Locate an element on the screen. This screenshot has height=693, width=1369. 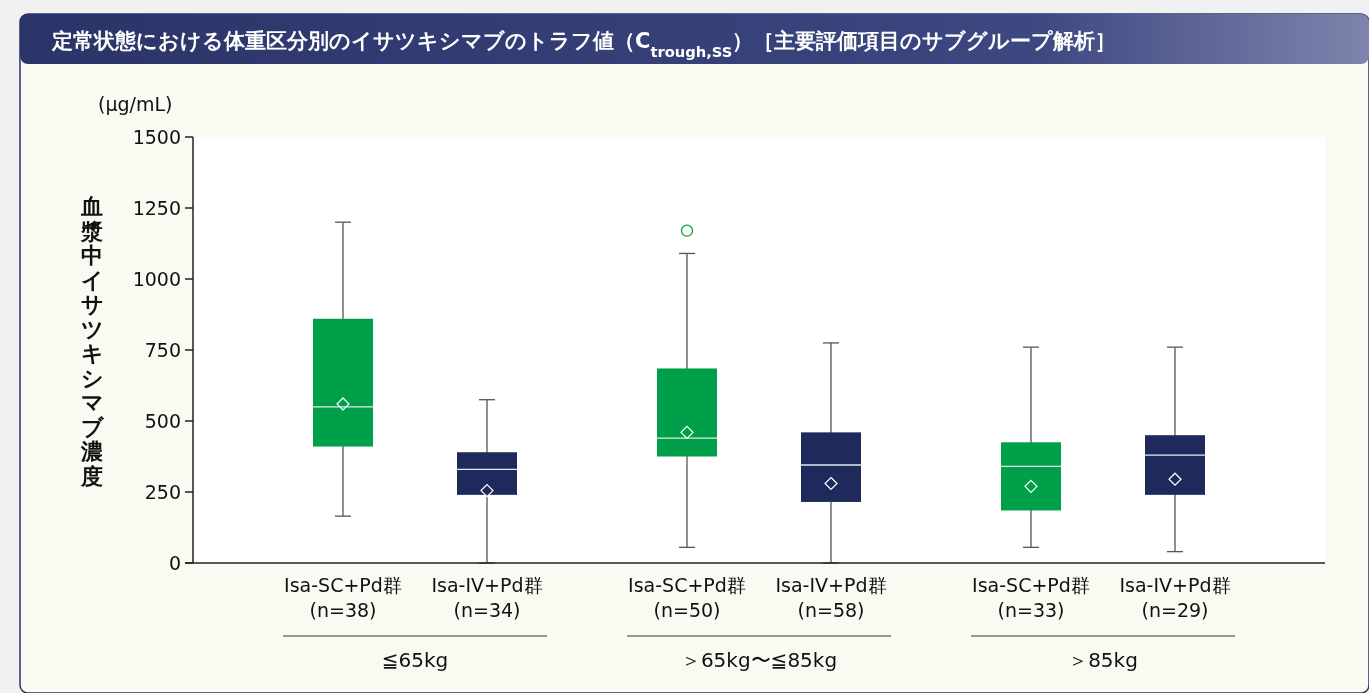
text: ＞85kg is located at coordinates (1103, 660).